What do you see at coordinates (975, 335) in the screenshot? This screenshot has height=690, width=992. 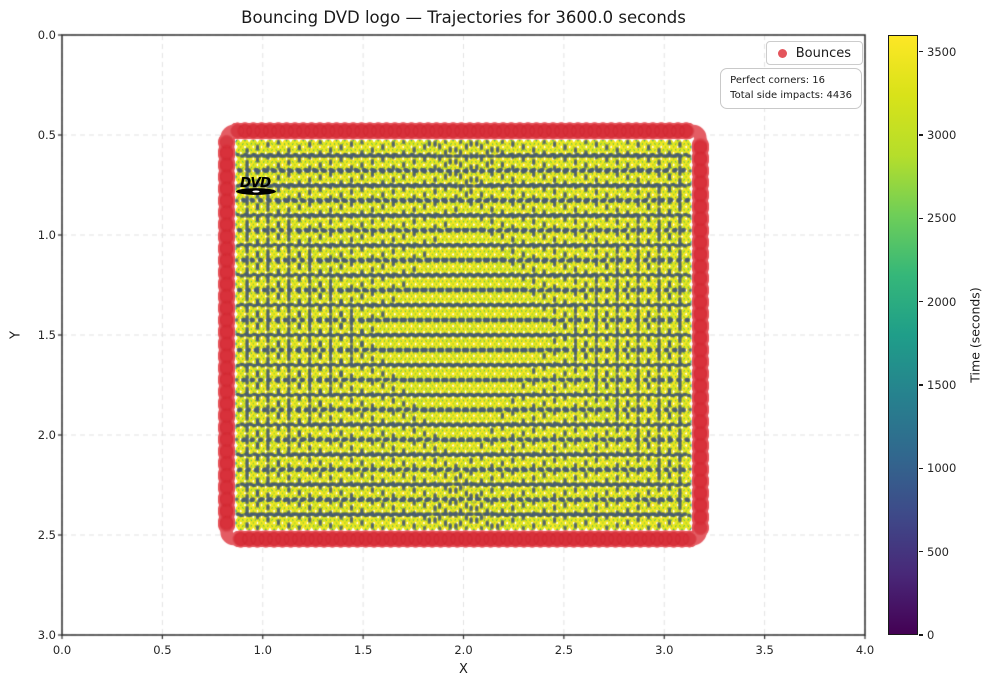 I see `colorbar-label: Time (seconds)` at bounding box center [975, 335].